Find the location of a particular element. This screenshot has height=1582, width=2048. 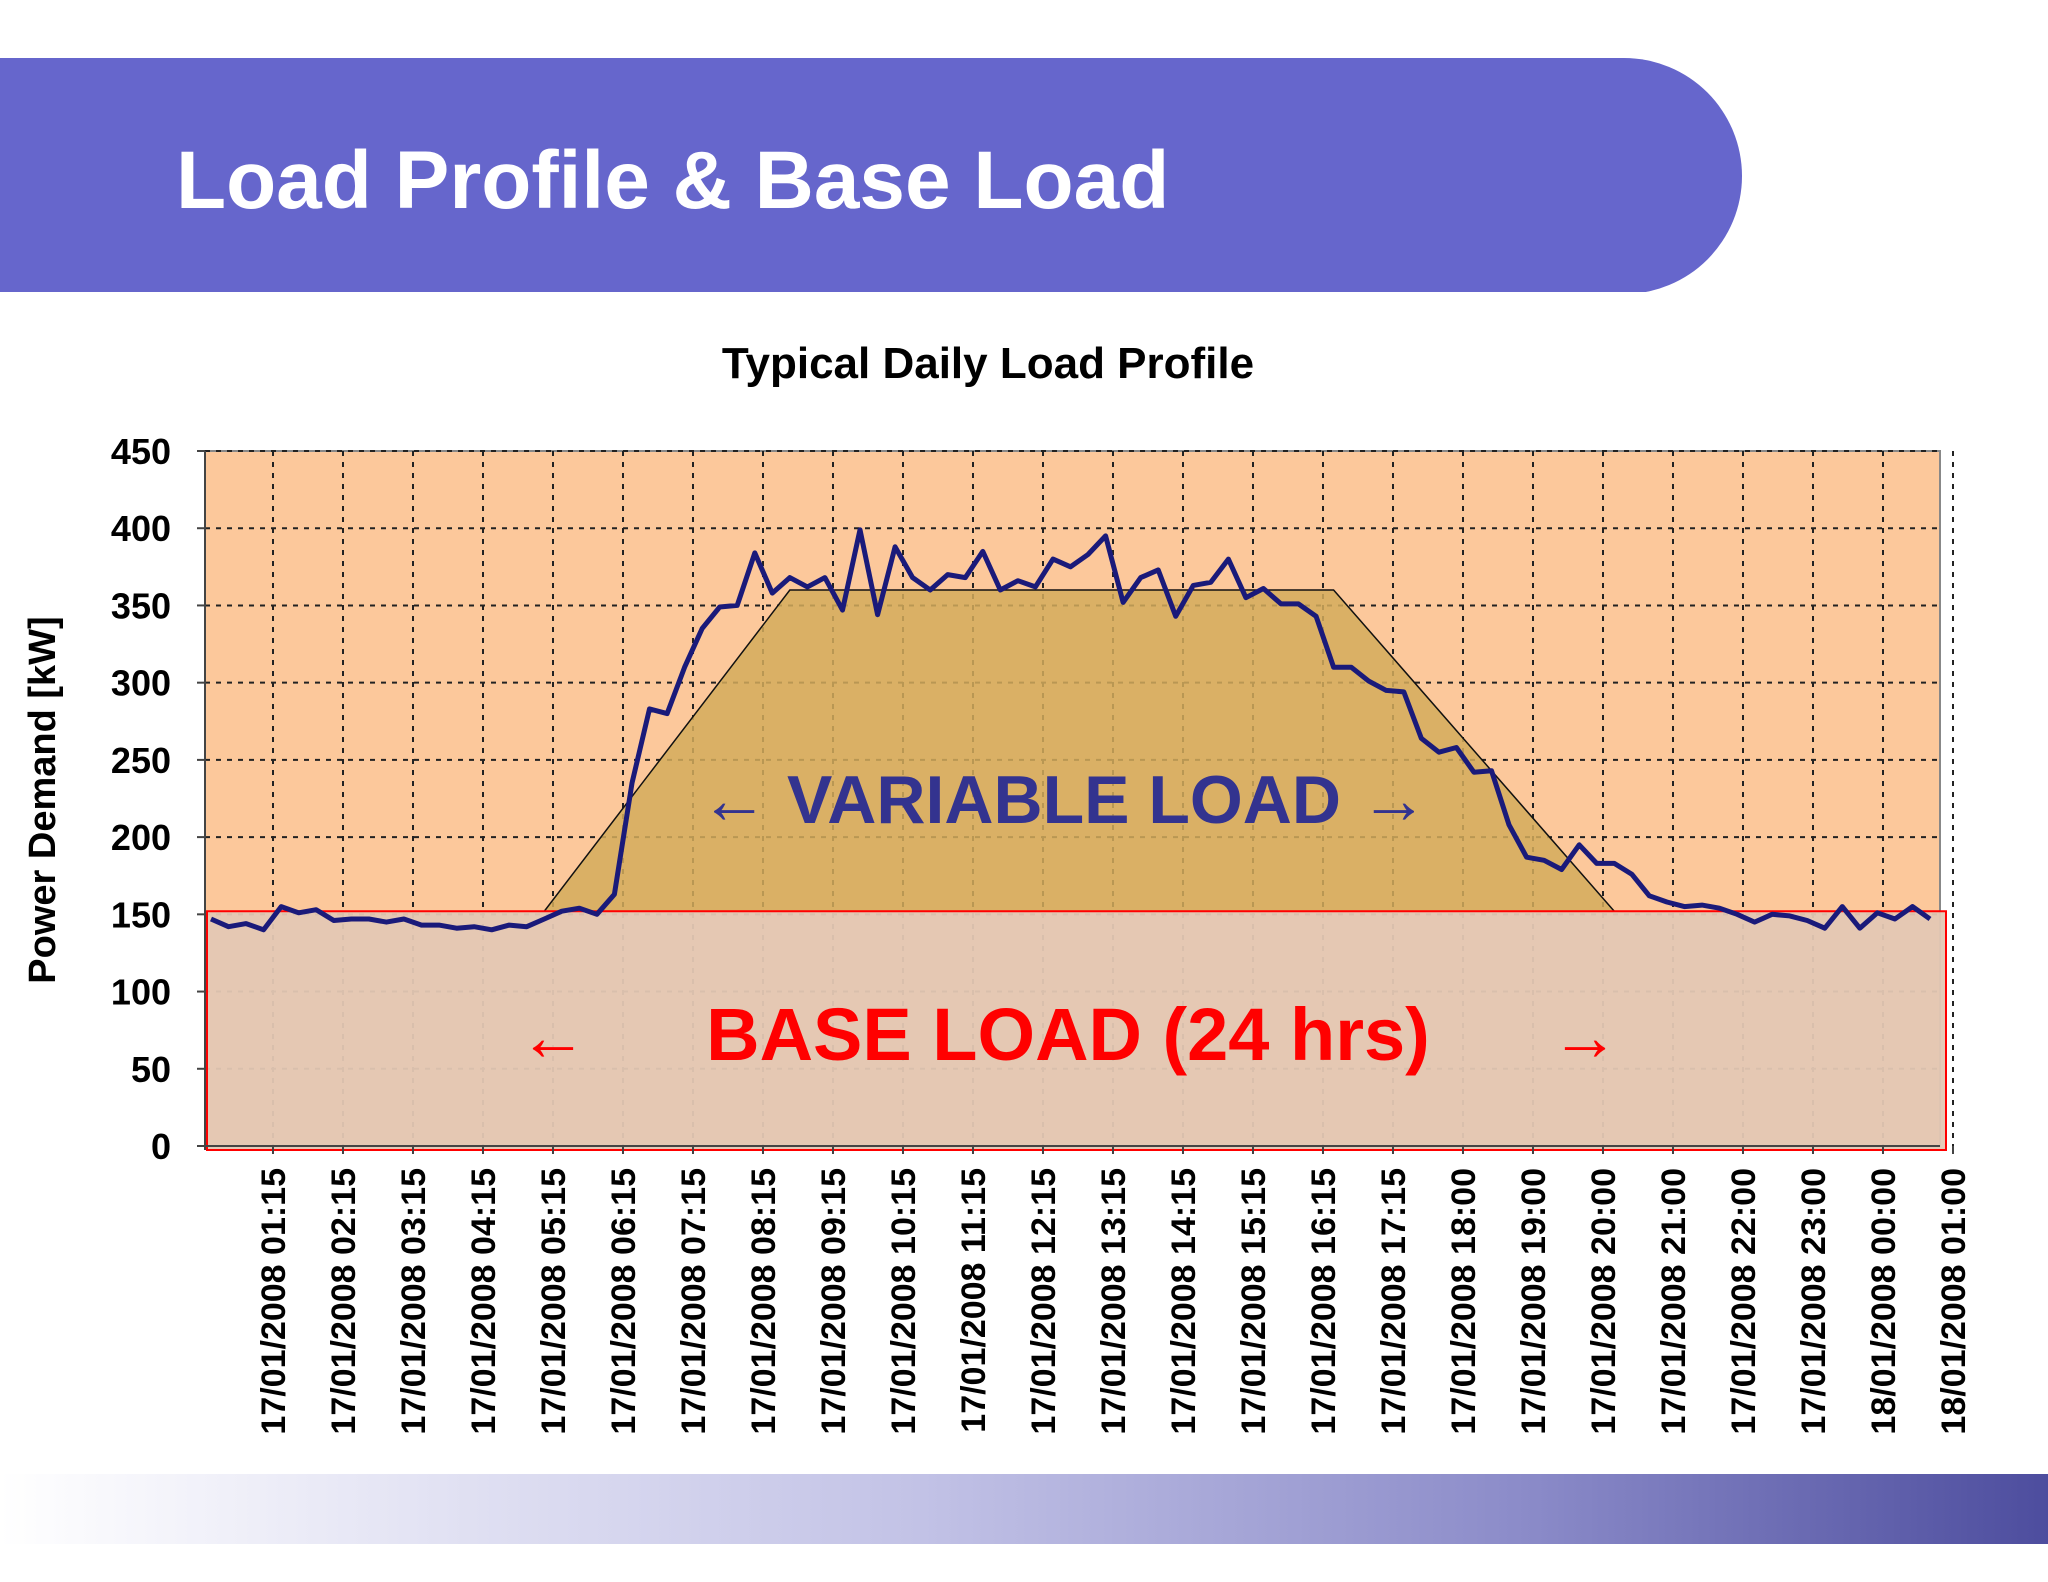

x-tick-label: 17/01/2008 02:15 is located at coordinates (344, 1301).